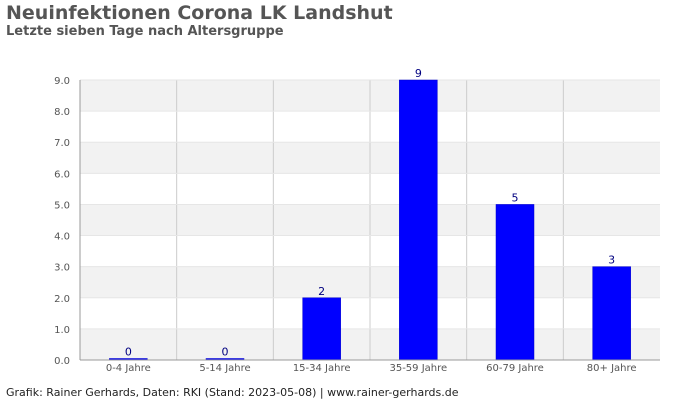 The image size is (700, 400). I want to click on y-tick-label: 5.0, so click(62, 205).